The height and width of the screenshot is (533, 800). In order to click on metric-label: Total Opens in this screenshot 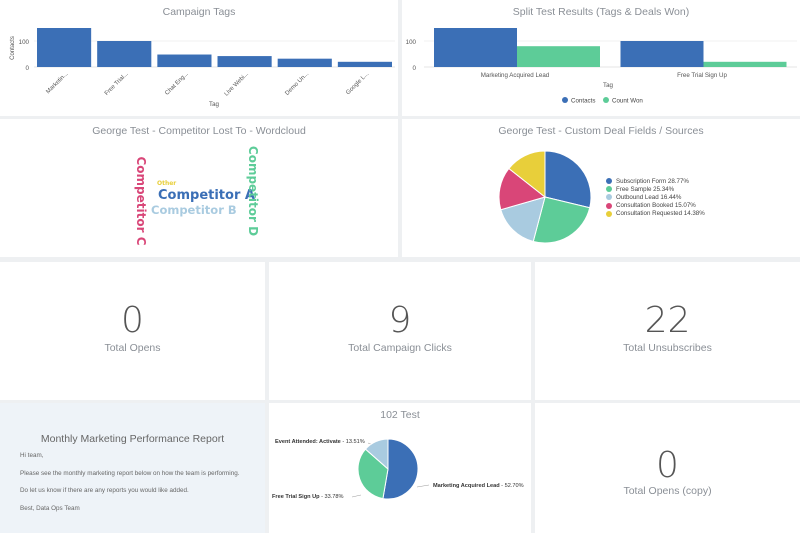, I will do `click(132, 348)`.